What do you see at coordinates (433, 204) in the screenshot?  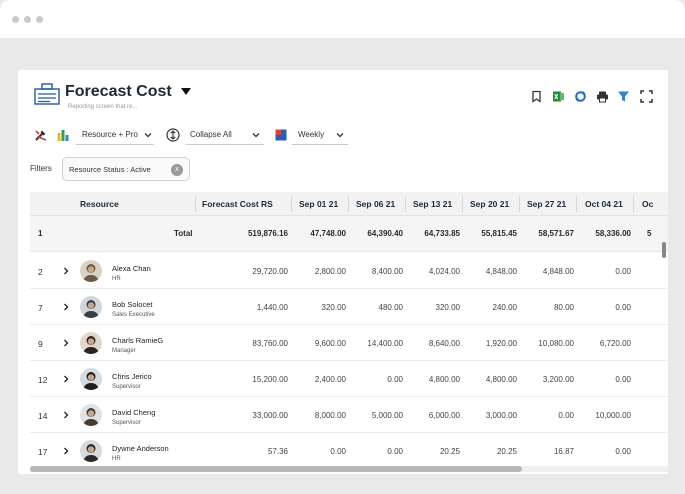 I see `column-header-week: Sep 13 21` at bounding box center [433, 204].